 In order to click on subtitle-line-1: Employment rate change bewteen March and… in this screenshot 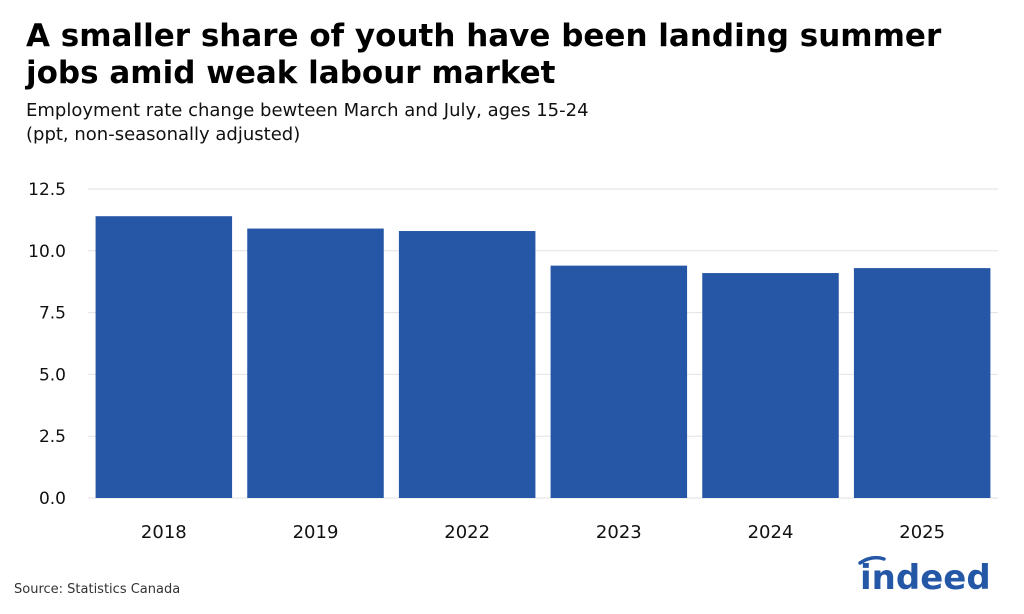, I will do `click(307, 110)`.